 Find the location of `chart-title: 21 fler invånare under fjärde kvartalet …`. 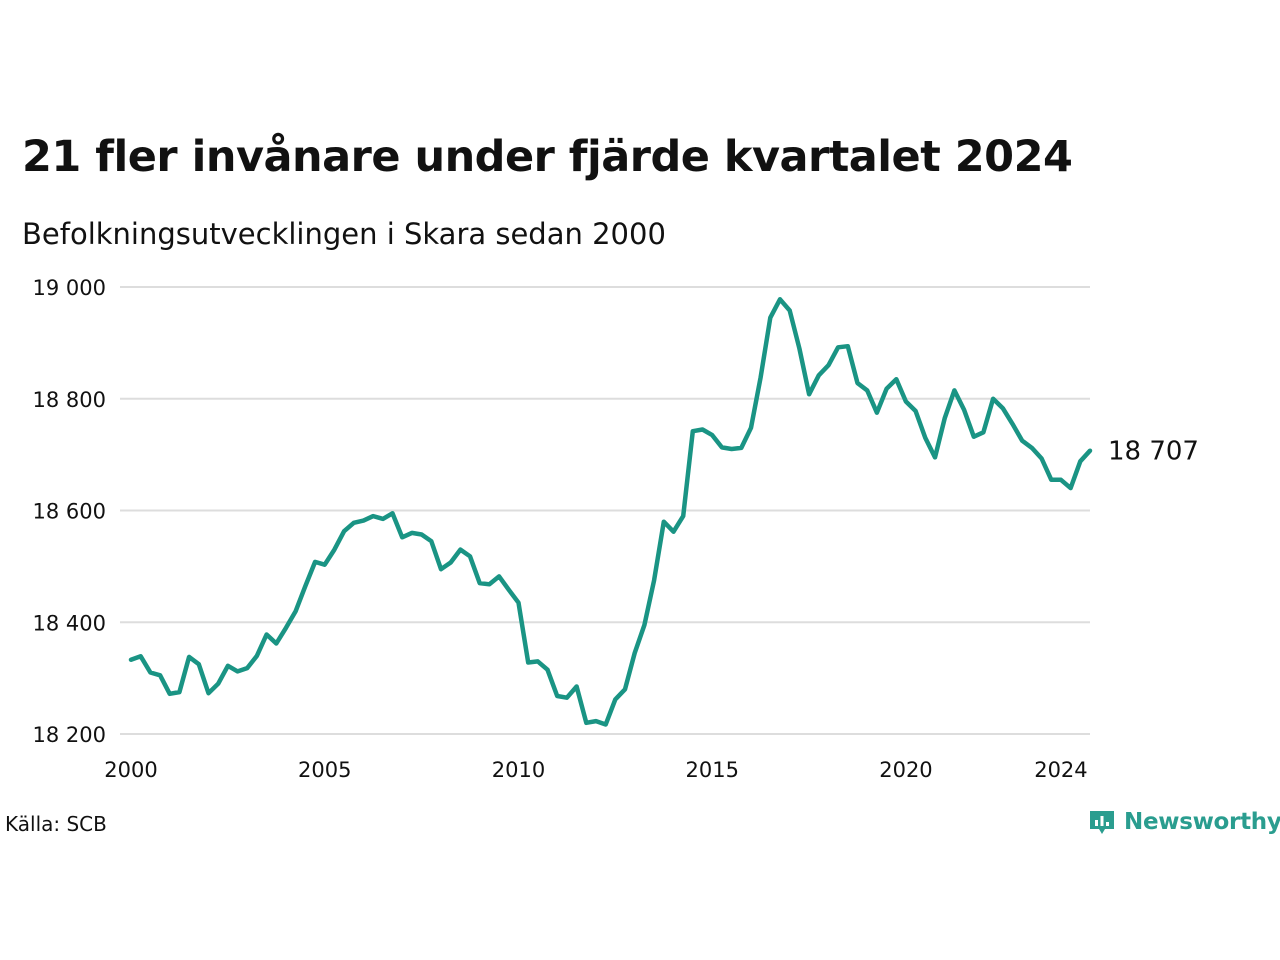

chart-title: 21 fler invånare under fjärde kvartalet … is located at coordinates (547, 157).